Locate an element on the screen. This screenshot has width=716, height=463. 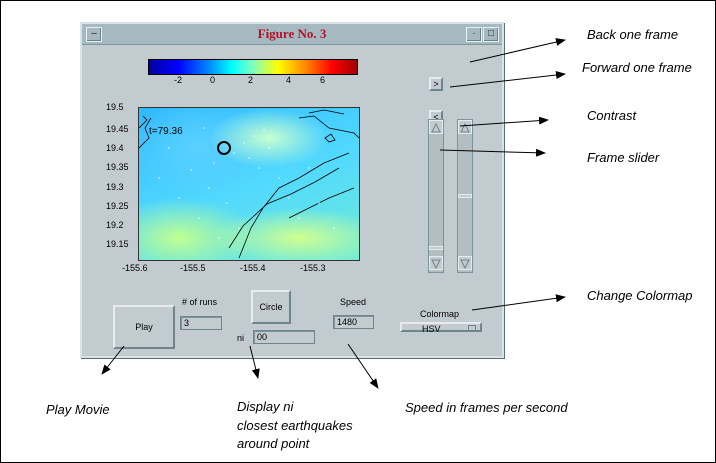
y-tick: 19.15 is located at coordinates (117, 244).